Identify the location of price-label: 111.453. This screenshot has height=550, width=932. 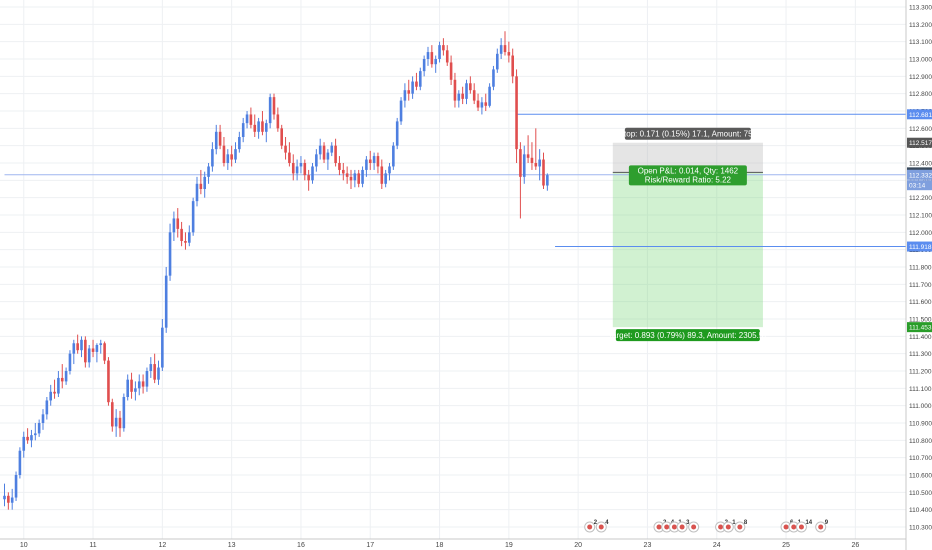
(920, 328).